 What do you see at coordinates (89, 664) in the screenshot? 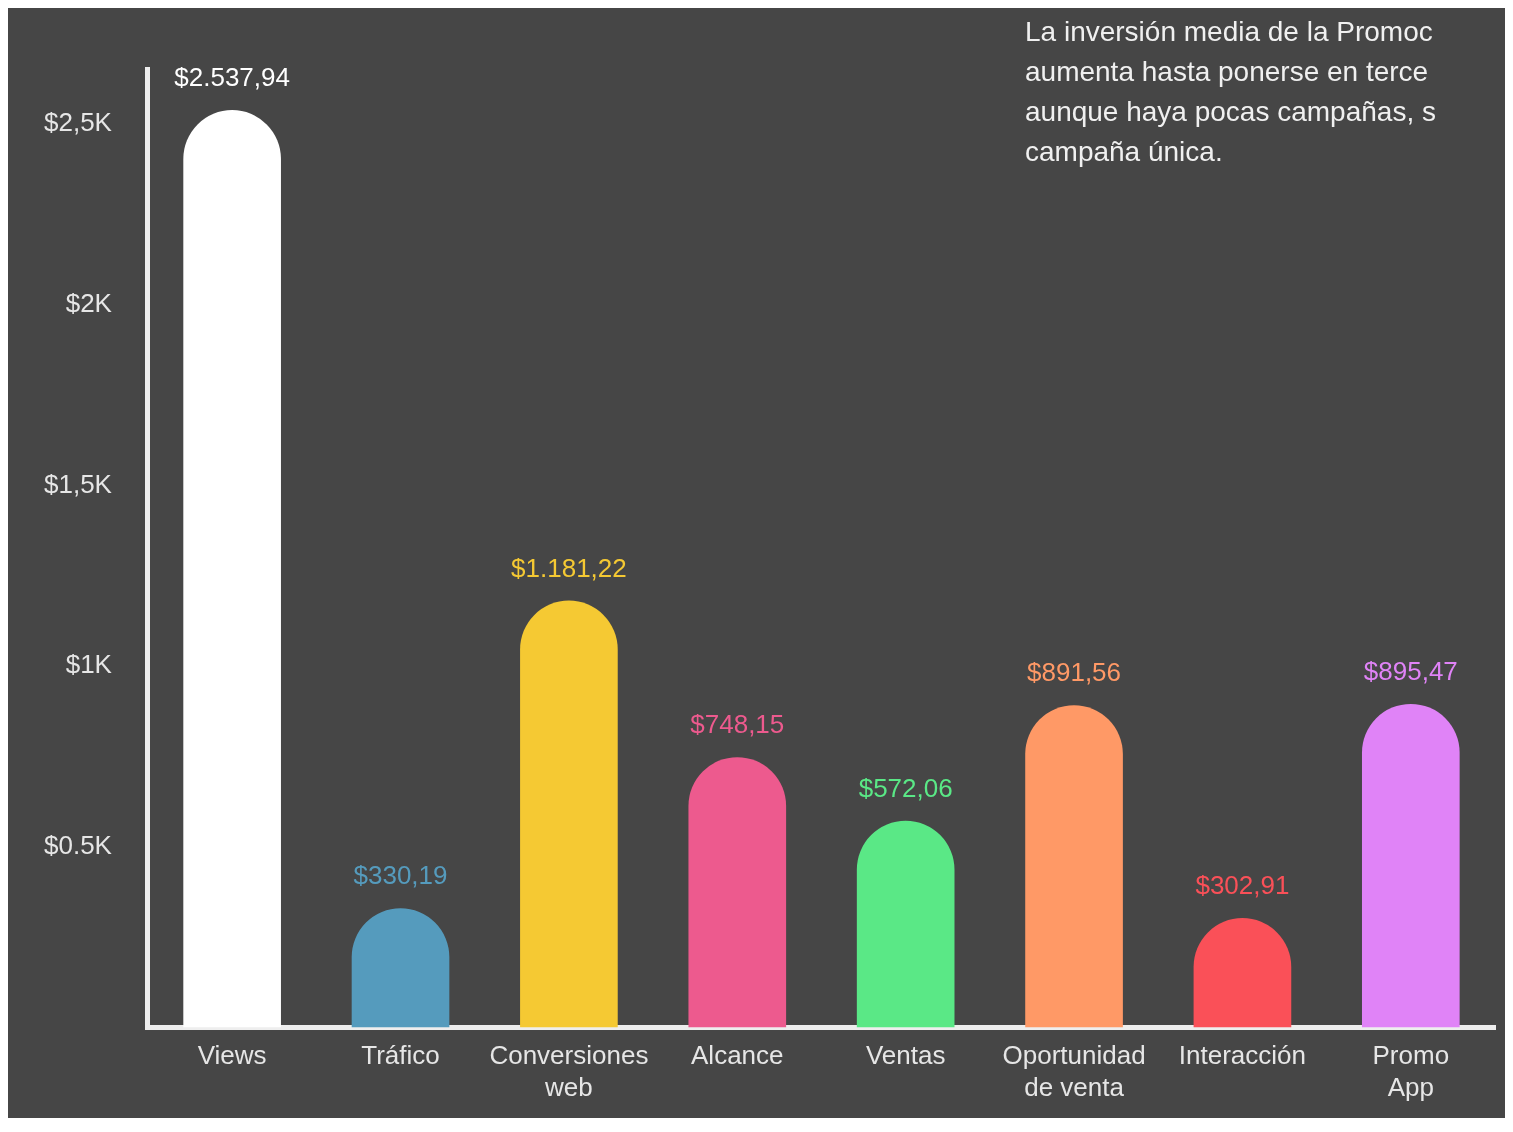
I see `y-tick-label: $1K` at bounding box center [89, 664].